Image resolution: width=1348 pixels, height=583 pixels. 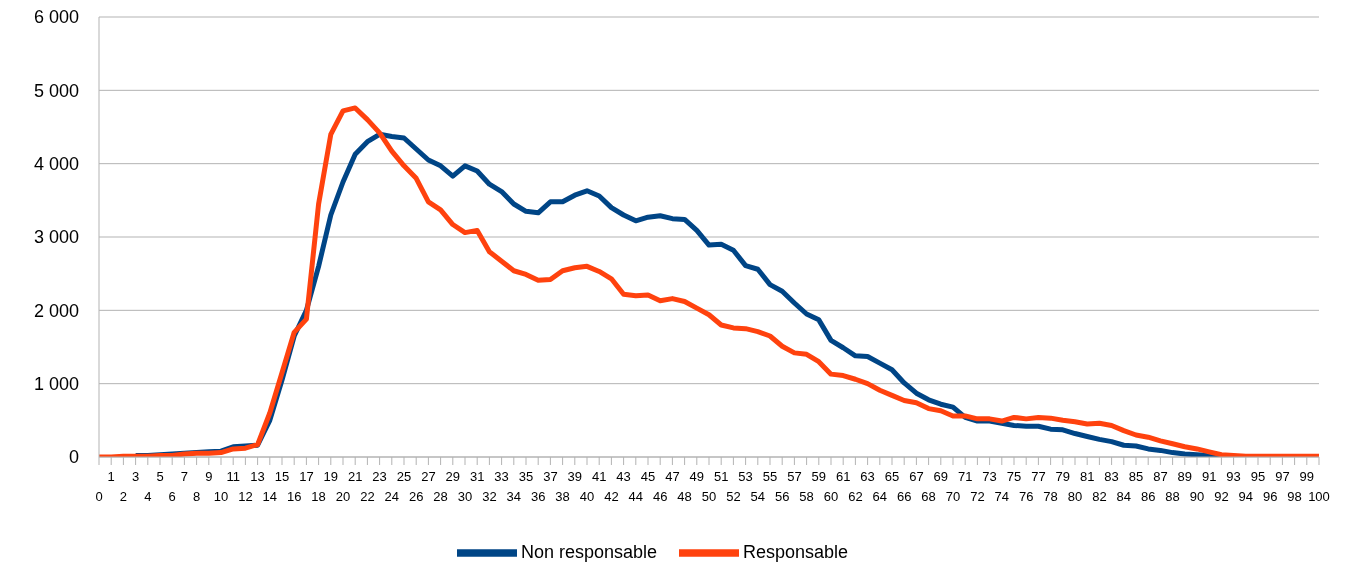 I want to click on x-tick-label: 68, so click(x=928, y=496).